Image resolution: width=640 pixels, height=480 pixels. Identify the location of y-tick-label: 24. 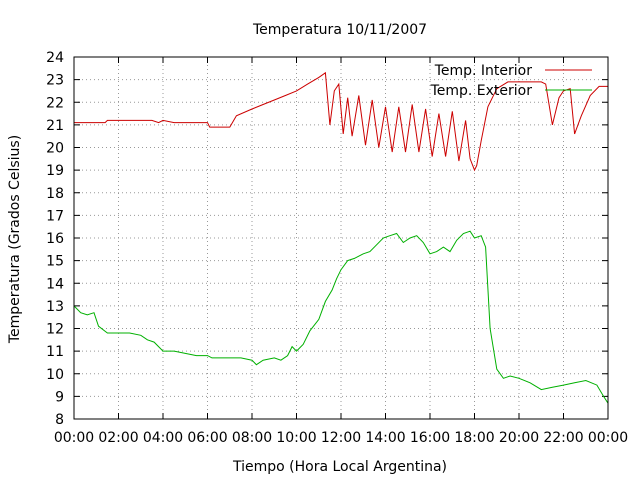
(55, 58).